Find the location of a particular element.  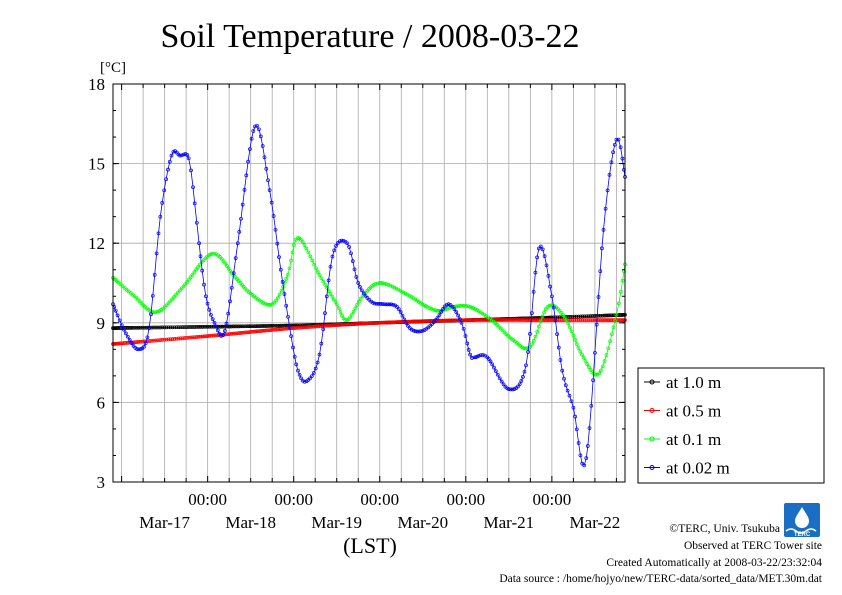

legend-label: at 0.5 m is located at coordinates (693, 411).